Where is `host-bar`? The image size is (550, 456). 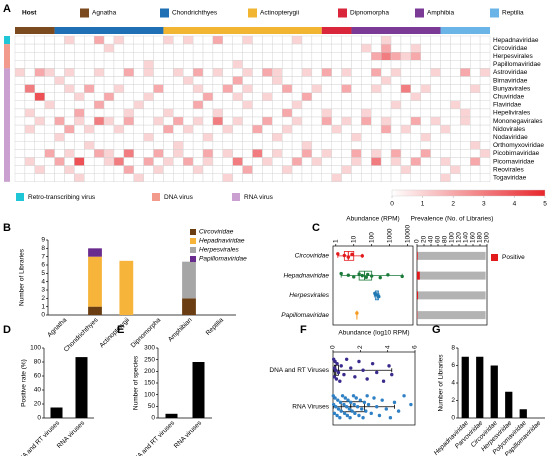 host-bar is located at coordinates (242, 30).